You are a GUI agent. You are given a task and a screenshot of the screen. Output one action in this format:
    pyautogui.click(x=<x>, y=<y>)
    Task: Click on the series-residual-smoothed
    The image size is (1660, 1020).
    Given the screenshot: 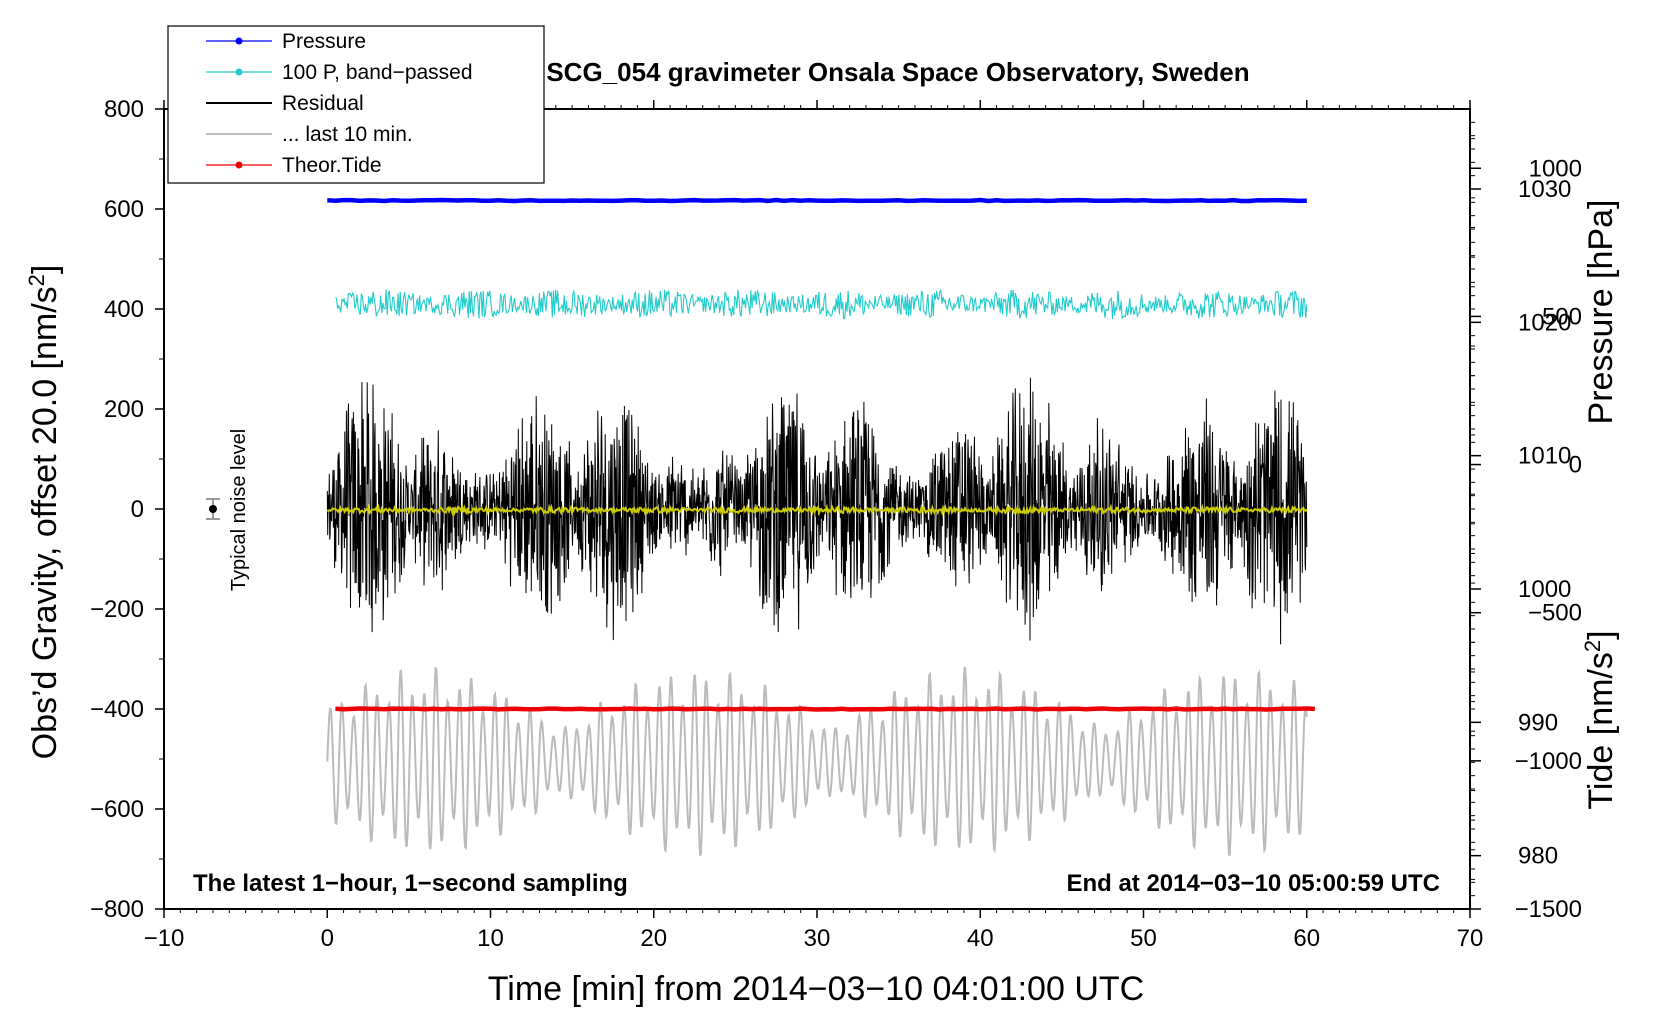 What is the action you would take?
    pyautogui.click(x=817, y=510)
    